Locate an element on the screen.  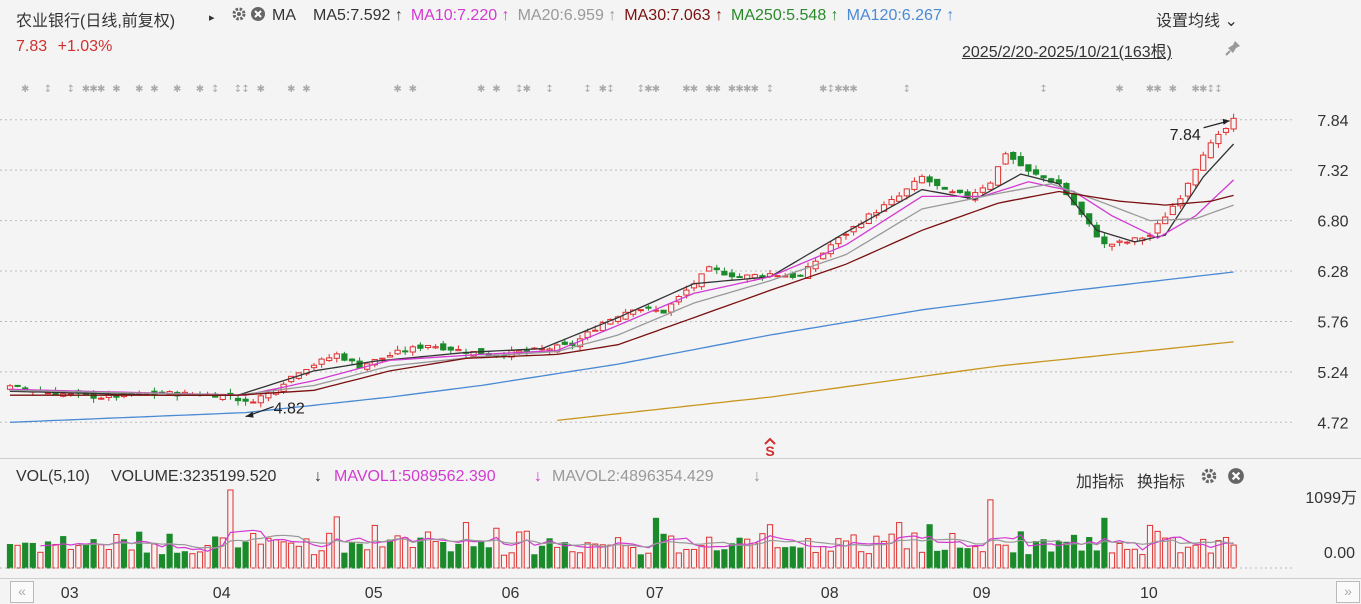
switch-indicator-button: 换指标 is located at coordinates (1161, 482).